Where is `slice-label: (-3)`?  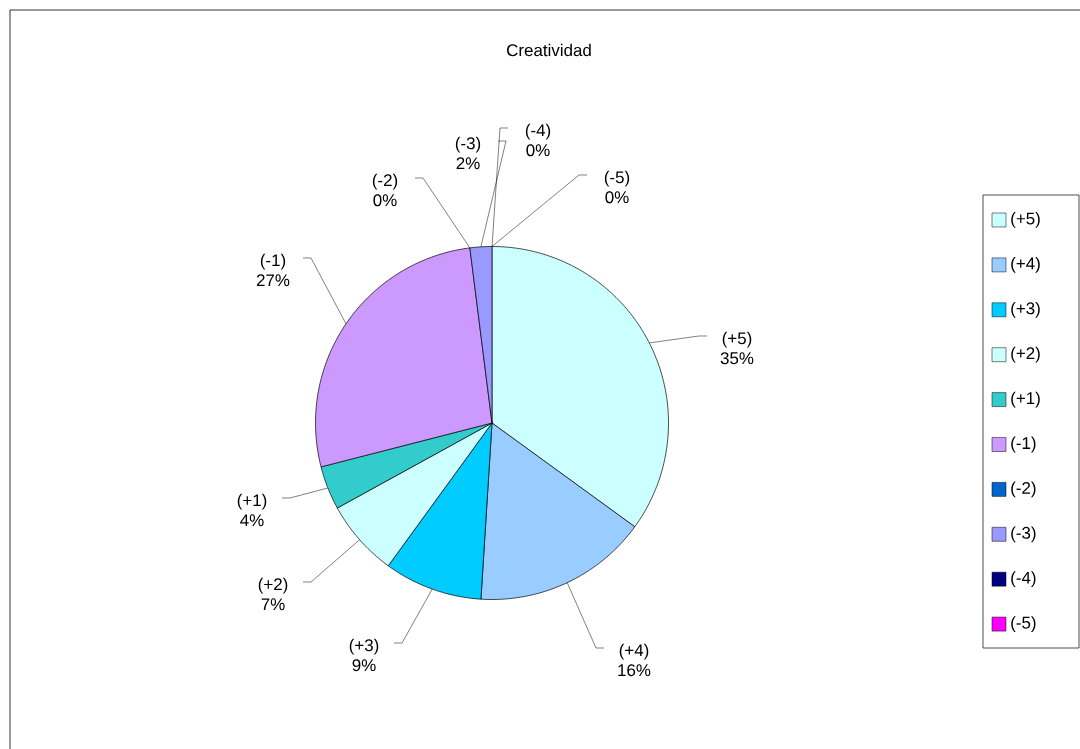
slice-label: (-3) is located at coordinates (468, 144).